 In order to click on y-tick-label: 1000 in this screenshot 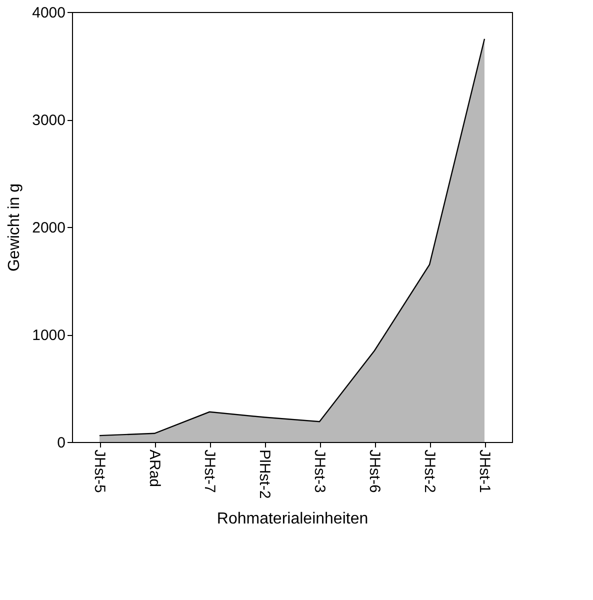, I will do `click(49, 335)`.